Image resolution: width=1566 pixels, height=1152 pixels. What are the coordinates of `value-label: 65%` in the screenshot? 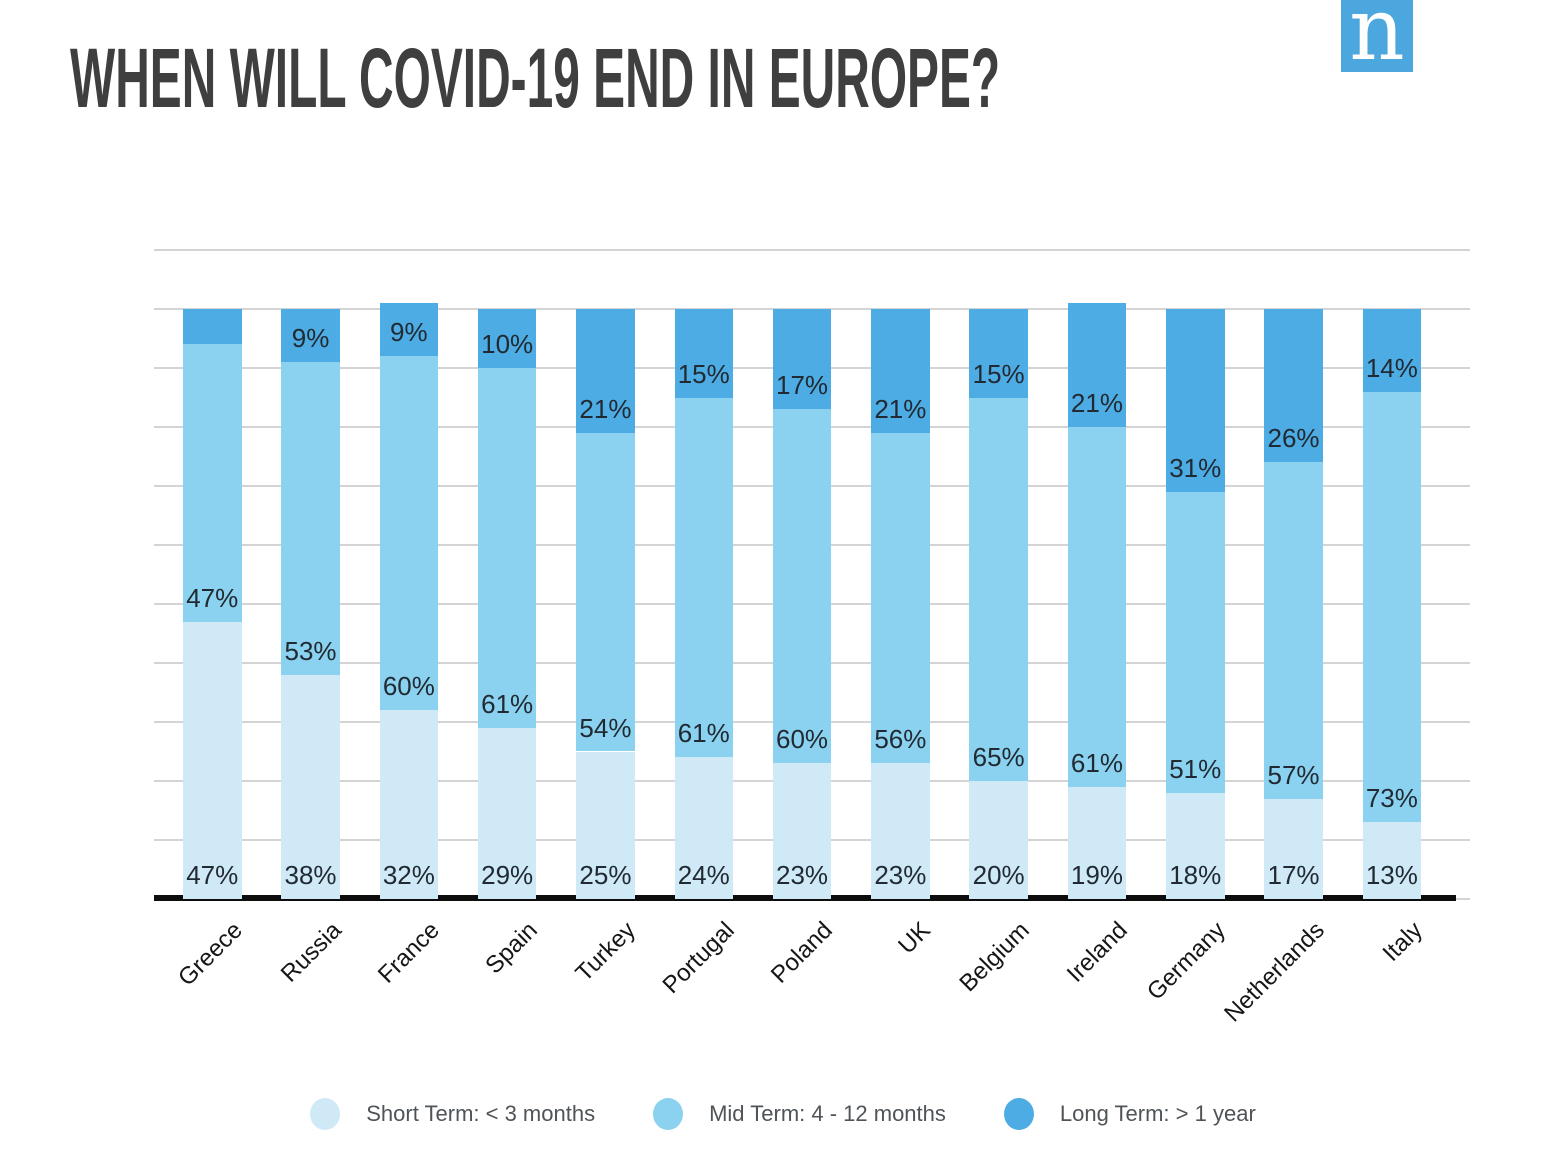 It's located at (998, 757).